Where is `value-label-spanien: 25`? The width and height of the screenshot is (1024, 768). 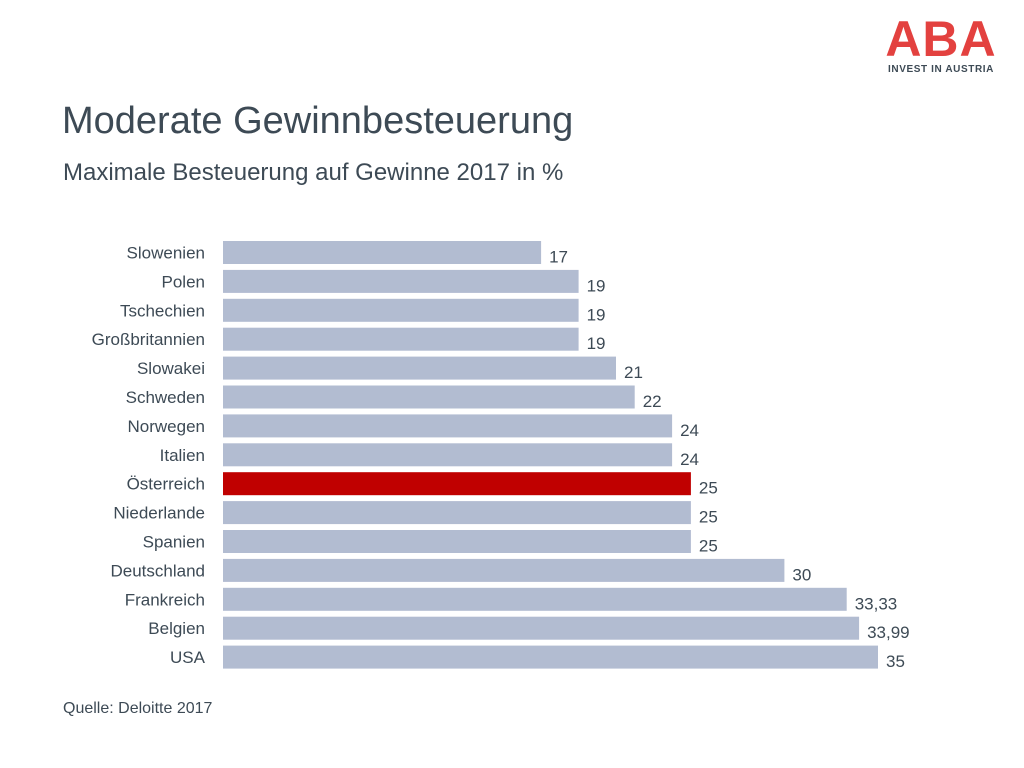 value-label-spanien: 25 is located at coordinates (708, 546).